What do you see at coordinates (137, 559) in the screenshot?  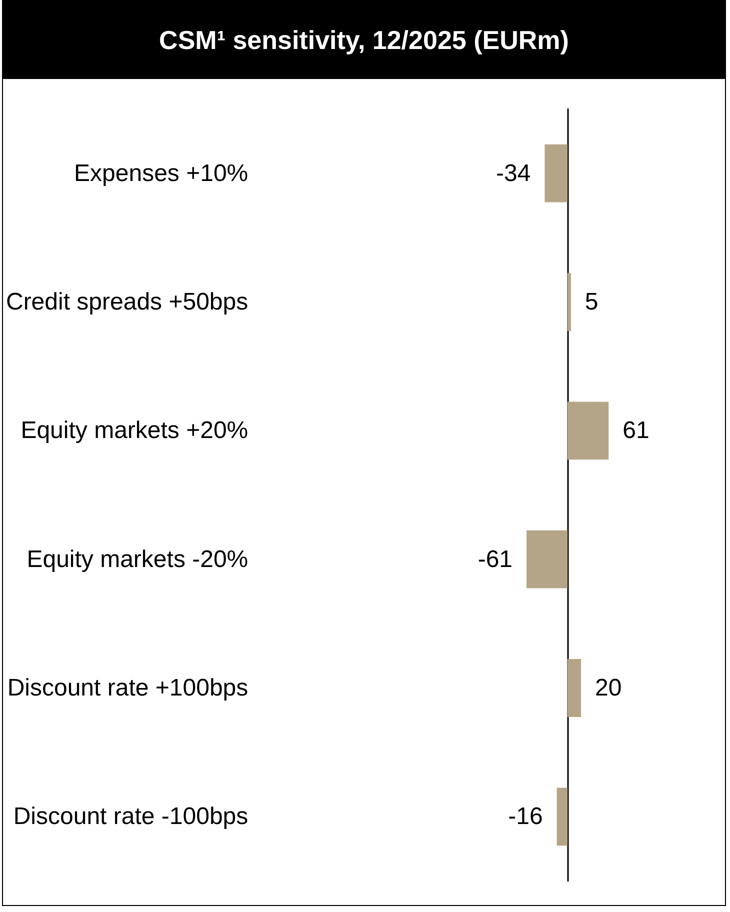 I see `y-tick-label: Equity markets -20%` at bounding box center [137, 559].